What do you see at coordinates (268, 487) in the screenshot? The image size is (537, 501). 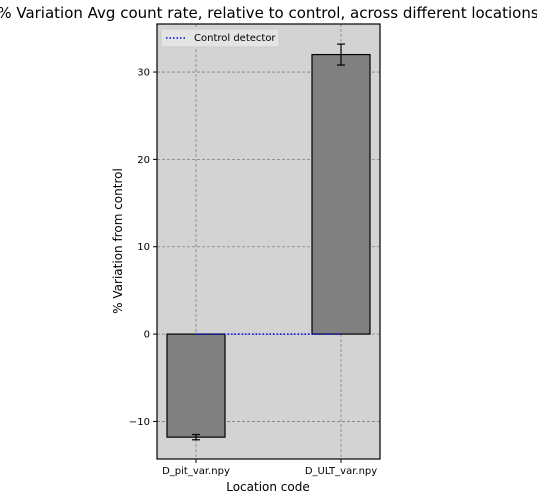 I see `x-axis-label: Location code` at bounding box center [268, 487].